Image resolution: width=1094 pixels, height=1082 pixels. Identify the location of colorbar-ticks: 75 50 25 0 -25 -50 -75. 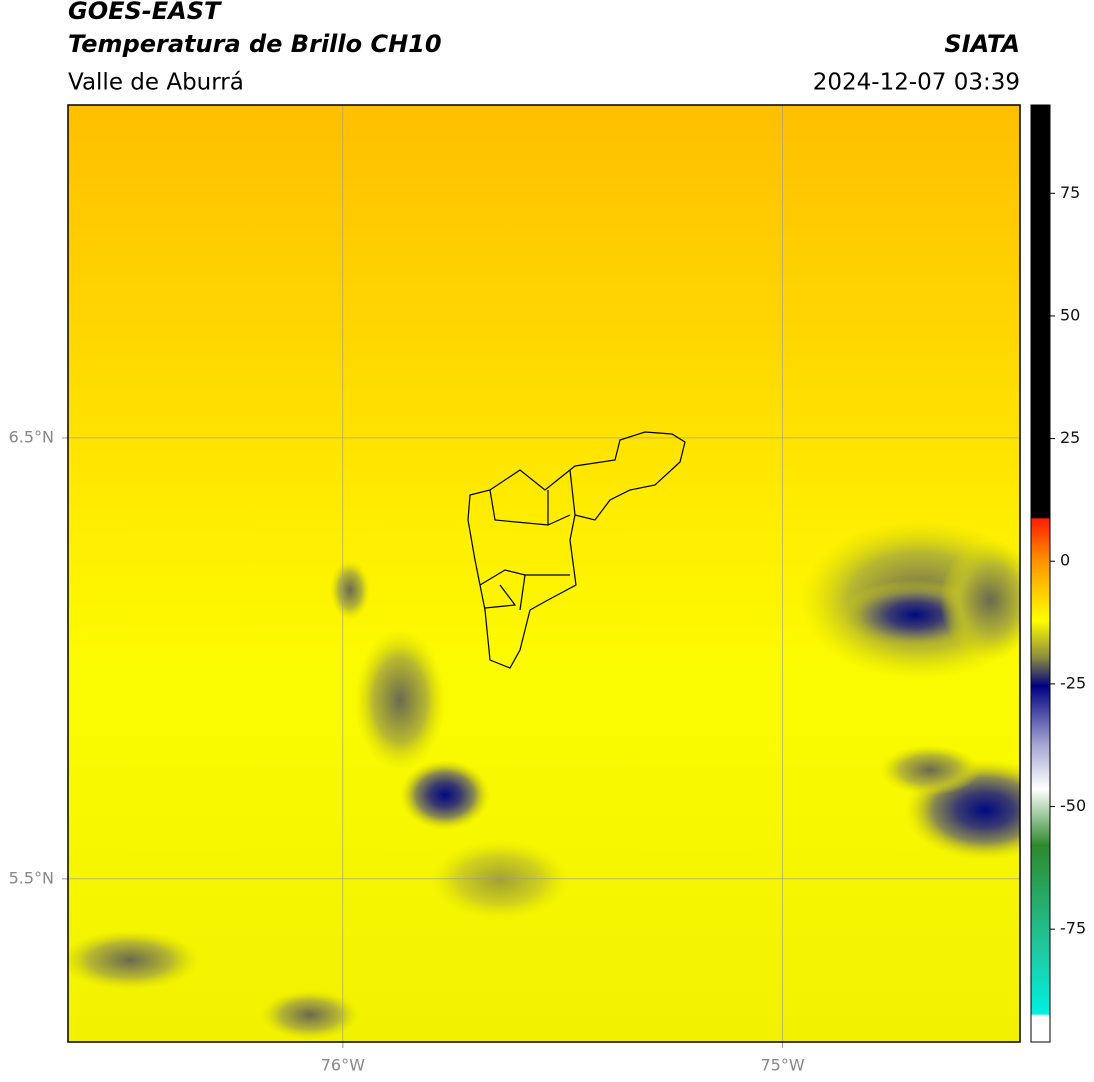
(1068, 560).